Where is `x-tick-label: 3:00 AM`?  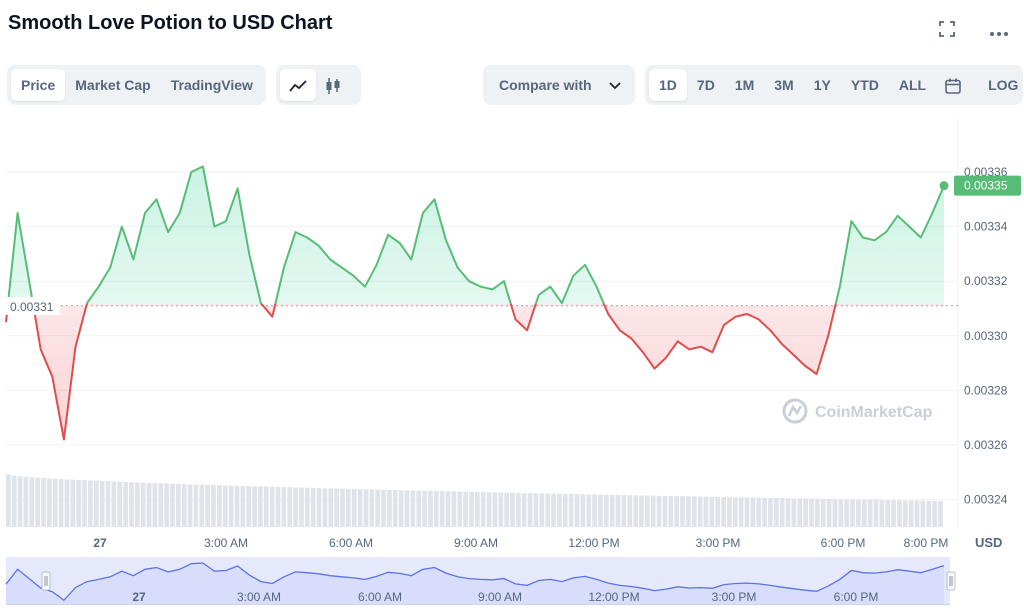
x-tick-label: 3:00 AM is located at coordinates (226, 543).